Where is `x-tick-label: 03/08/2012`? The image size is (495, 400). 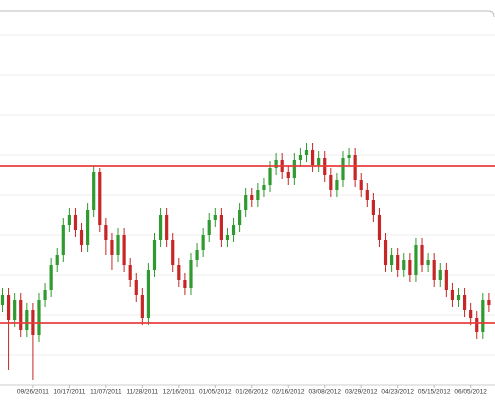 x-tick-label: 03/08/2012 is located at coordinates (324, 392).